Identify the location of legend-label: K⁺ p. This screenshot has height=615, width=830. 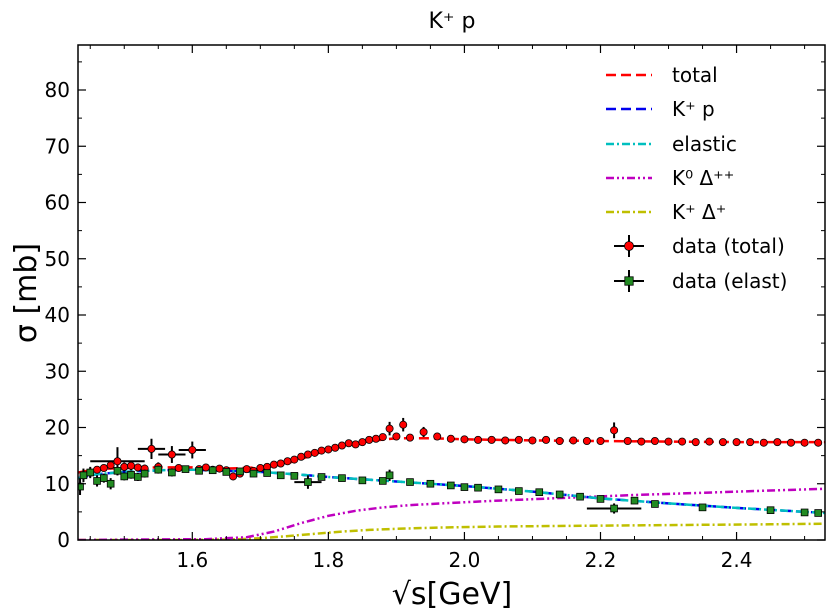
(693, 109).